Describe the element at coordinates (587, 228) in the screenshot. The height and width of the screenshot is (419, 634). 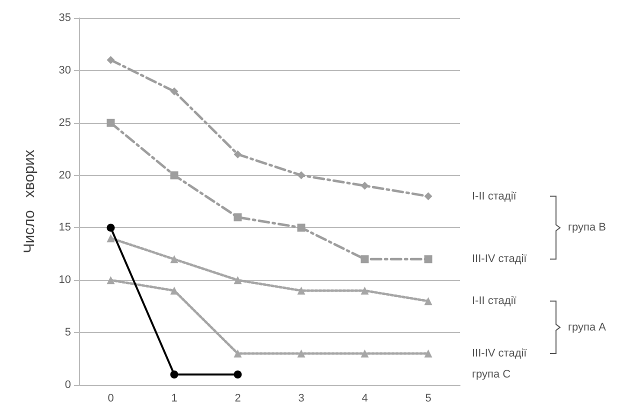
I see `text: група B` at that location.